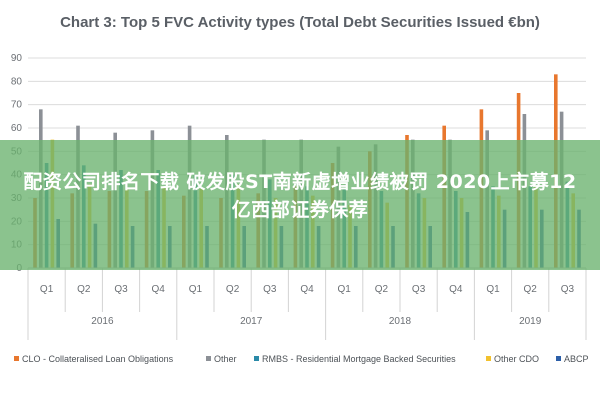 The image size is (600, 400). I want to click on legend-label: ABCP, so click(576, 359).